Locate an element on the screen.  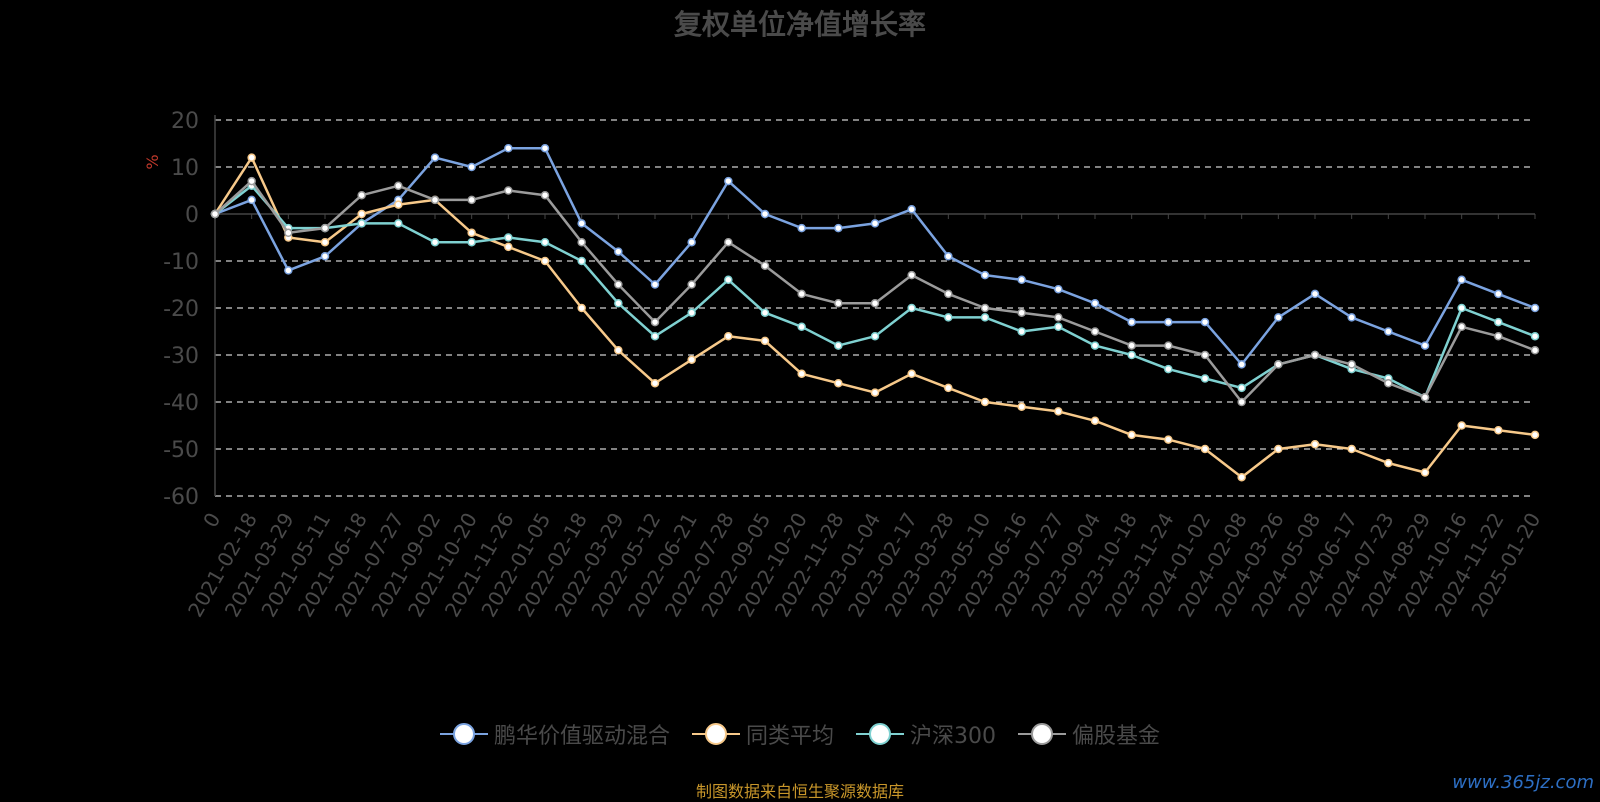
y-tick-label: -30 is located at coordinates (181, 356).